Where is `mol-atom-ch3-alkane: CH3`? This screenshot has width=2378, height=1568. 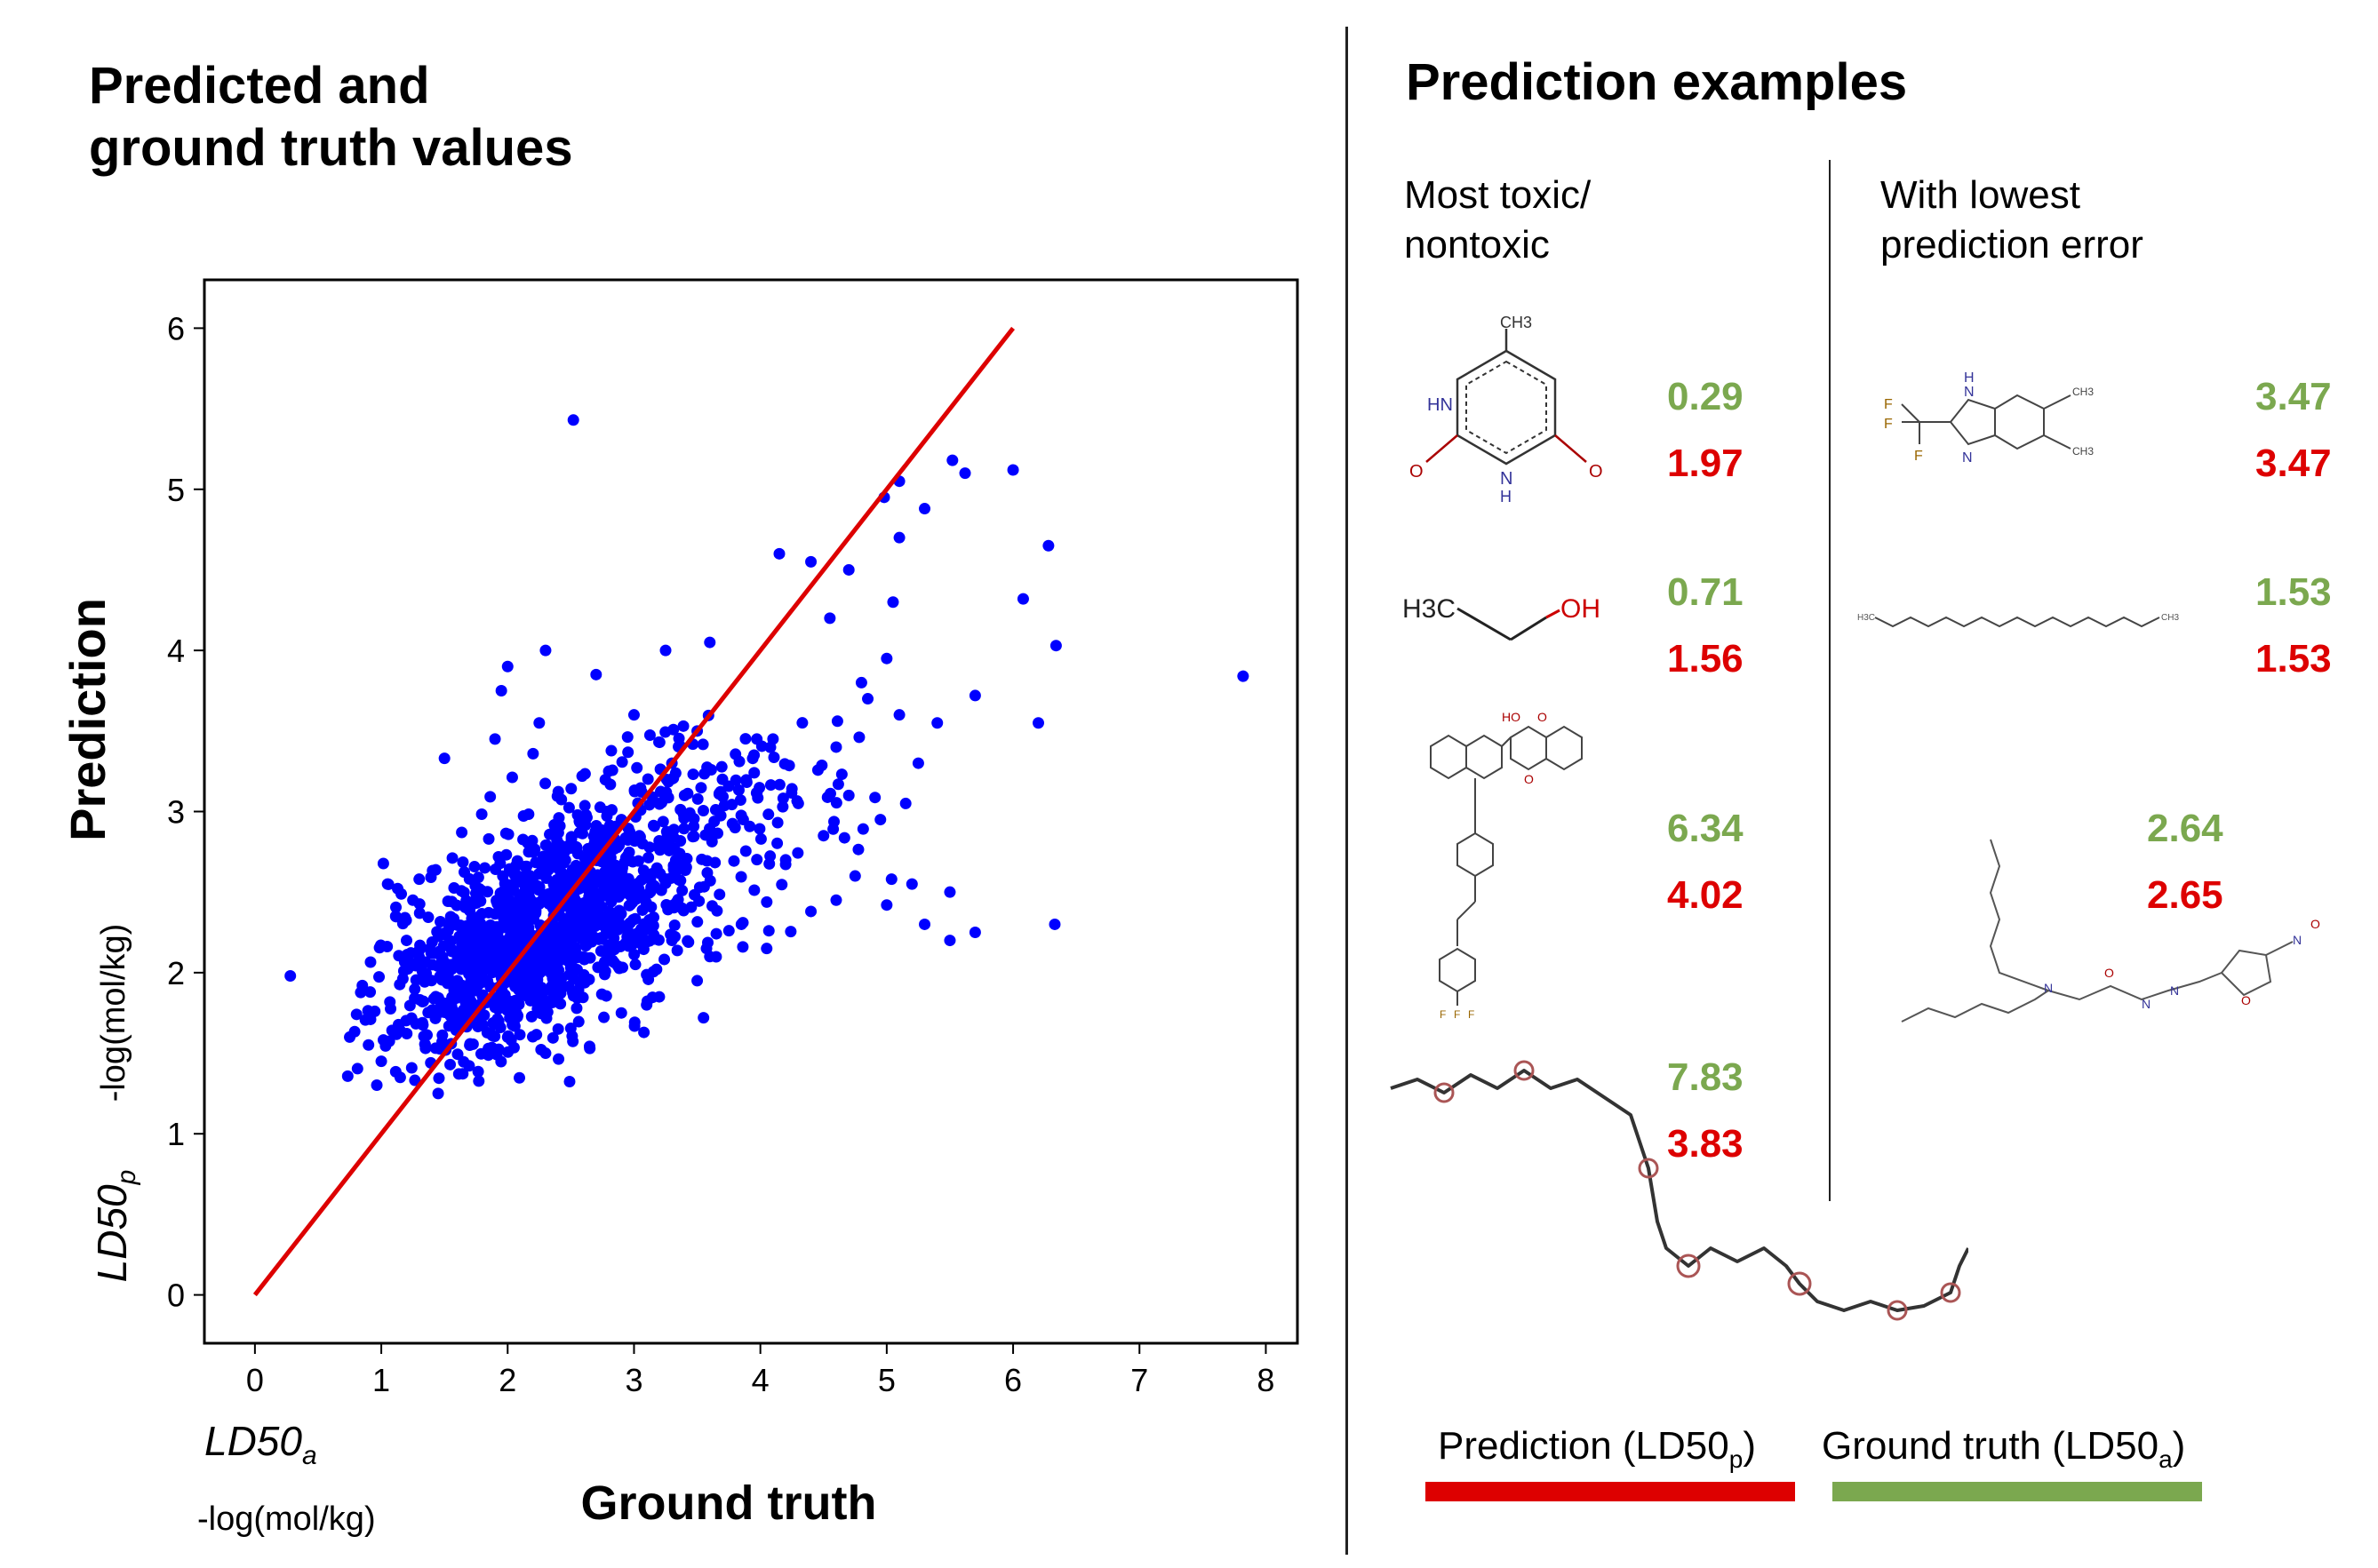 mol-atom-ch3-alkane: CH3 is located at coordinates (2170, 618).